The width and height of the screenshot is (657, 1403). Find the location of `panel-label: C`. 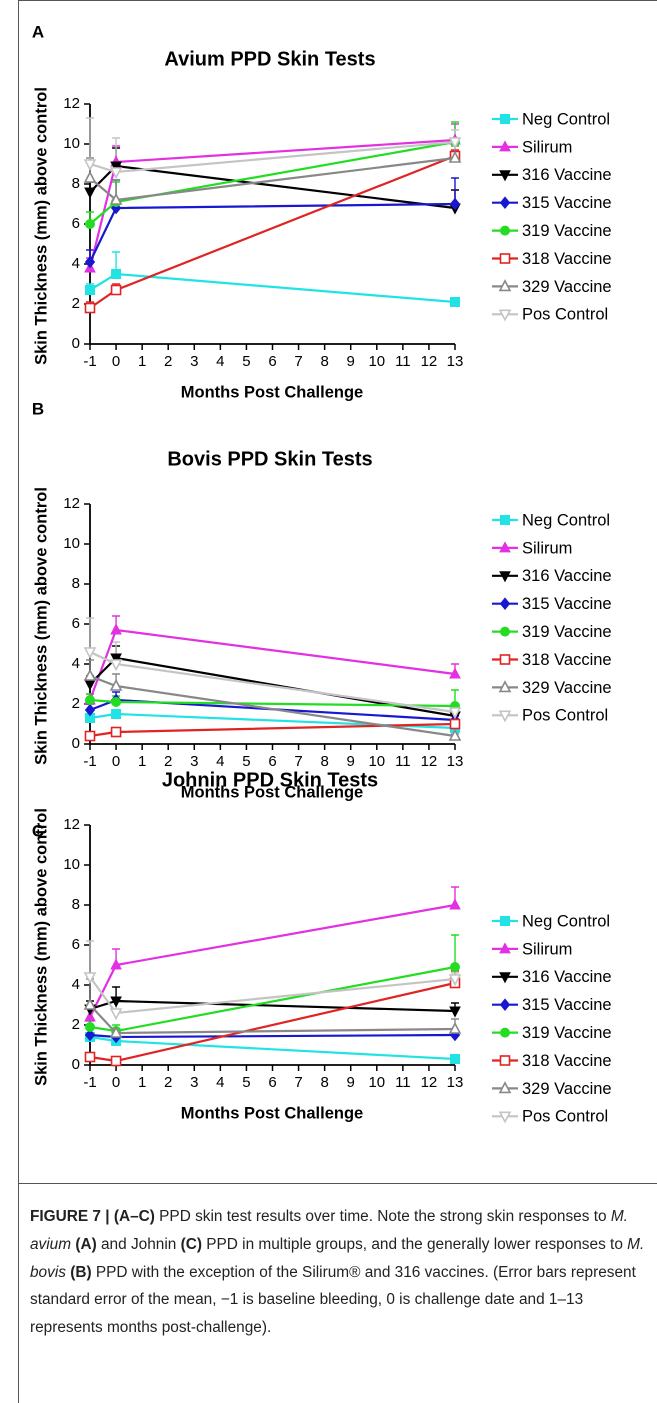

panel-label: C is located at coordinates (38, 830).